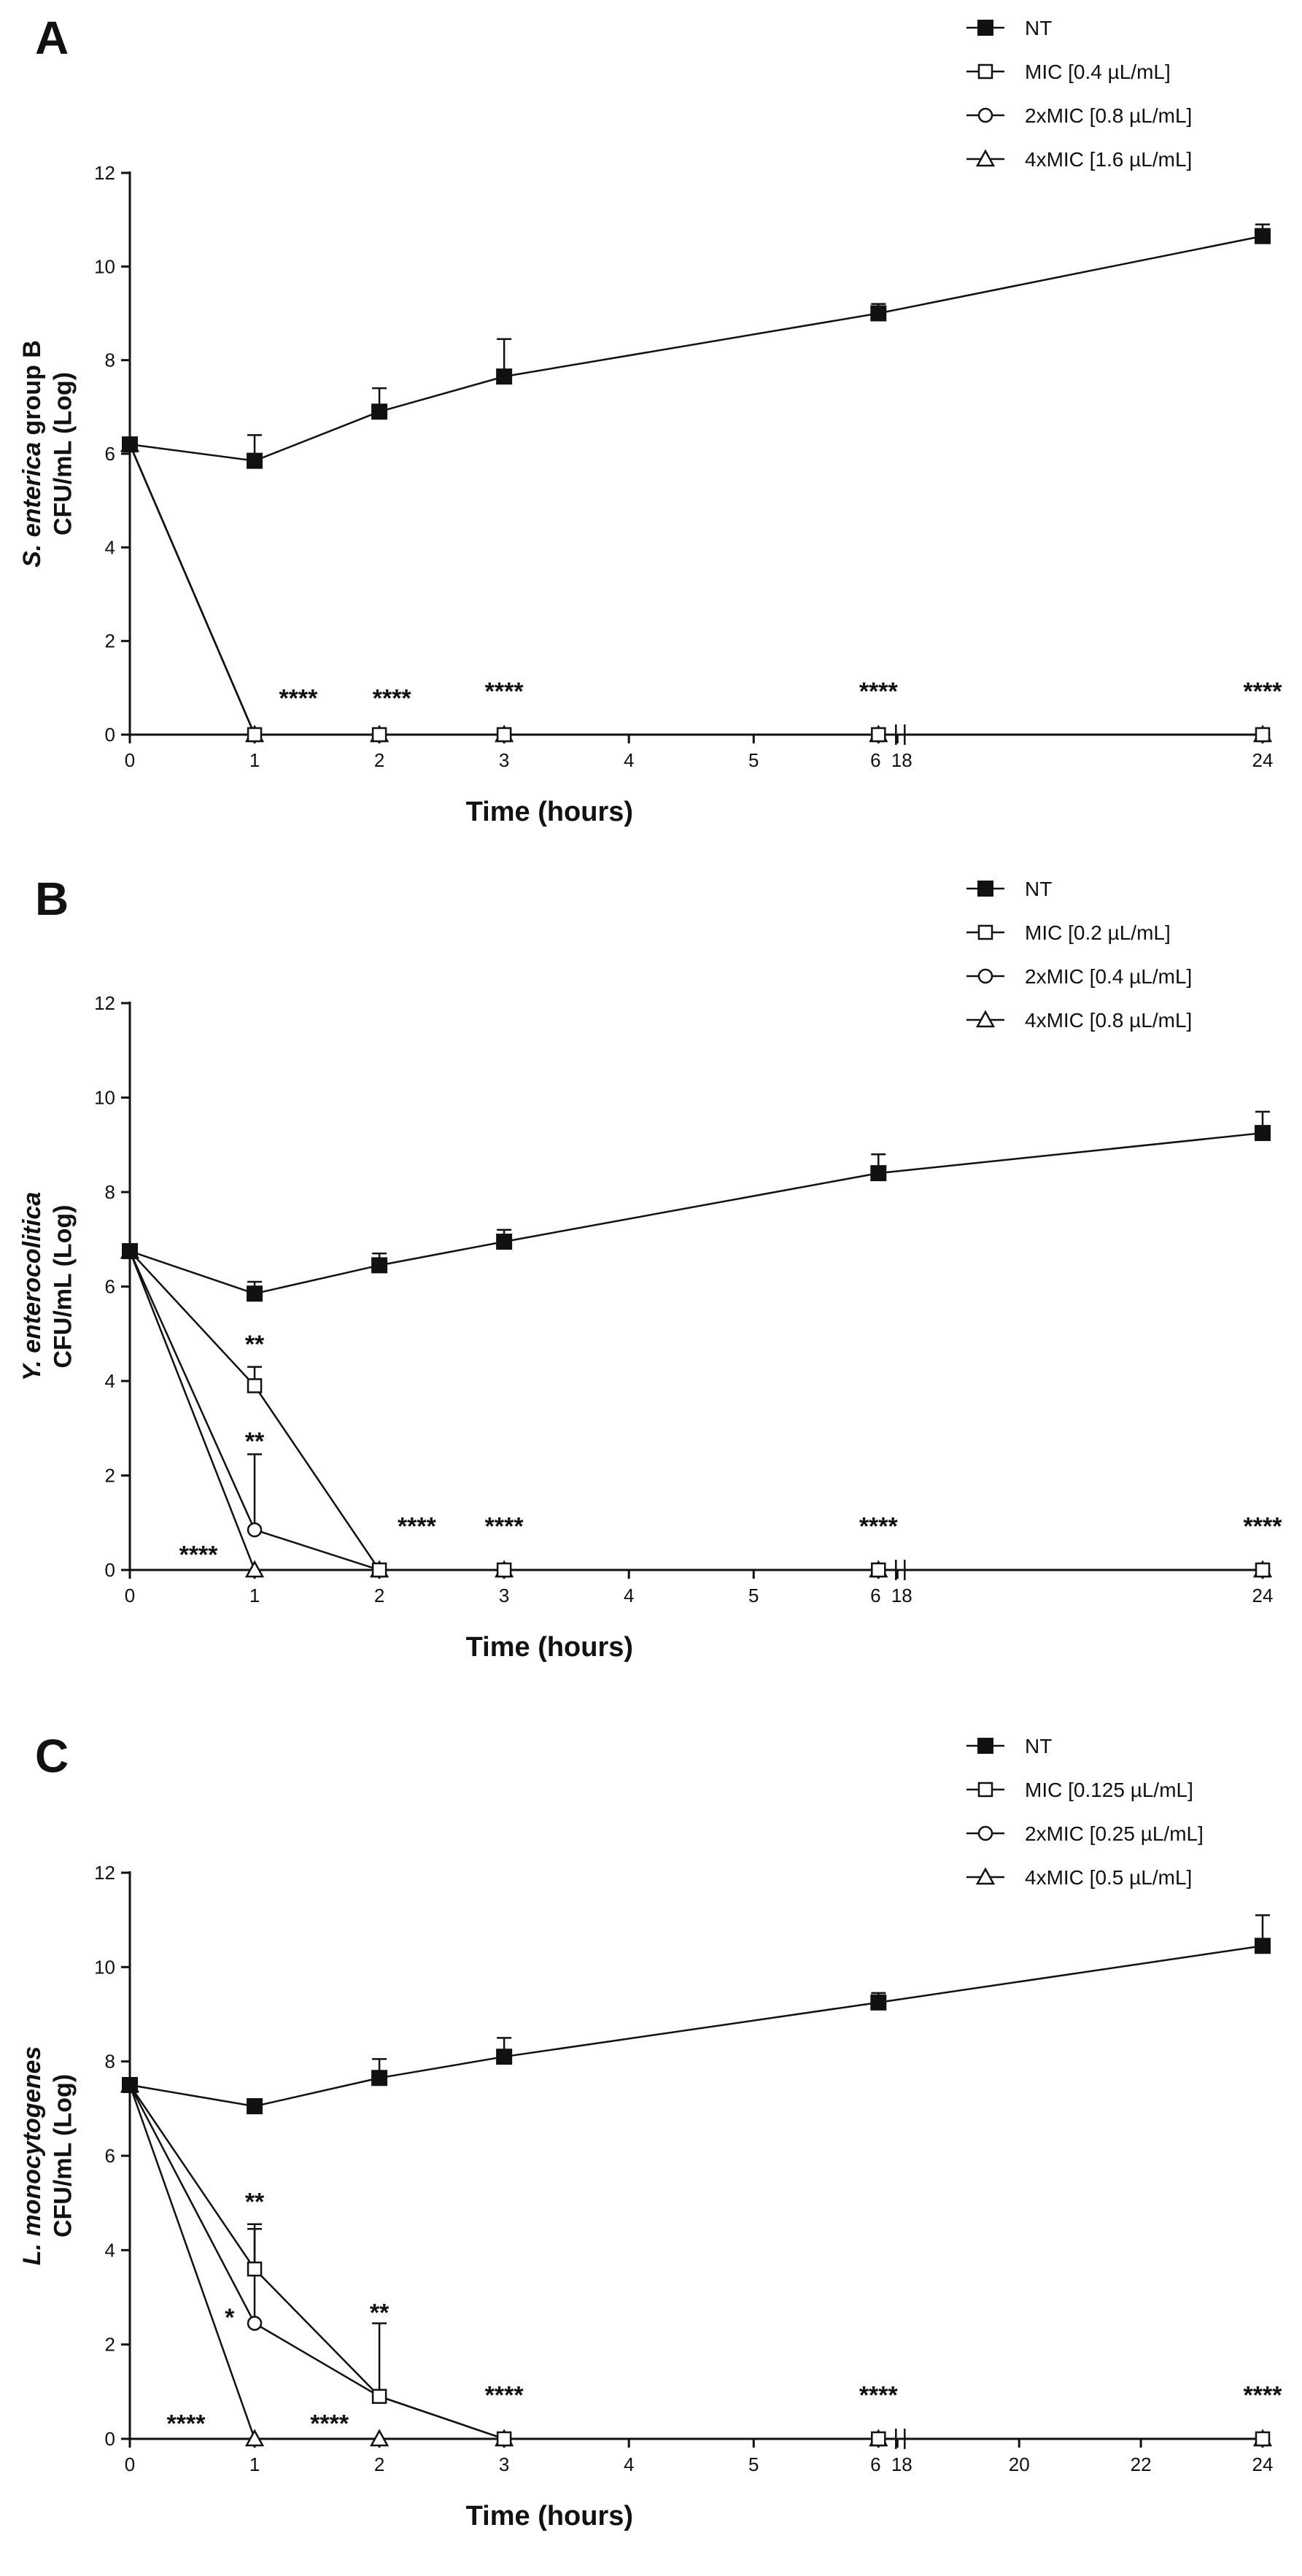 Image resolution: width=1302 pixels, height=2576 pixels. What do you see at coordinates (1098, 72) in the screenshot?
I see `legend-label-mic: MIC [0.4 µL/mL]` at bounding box center [1098, 72].